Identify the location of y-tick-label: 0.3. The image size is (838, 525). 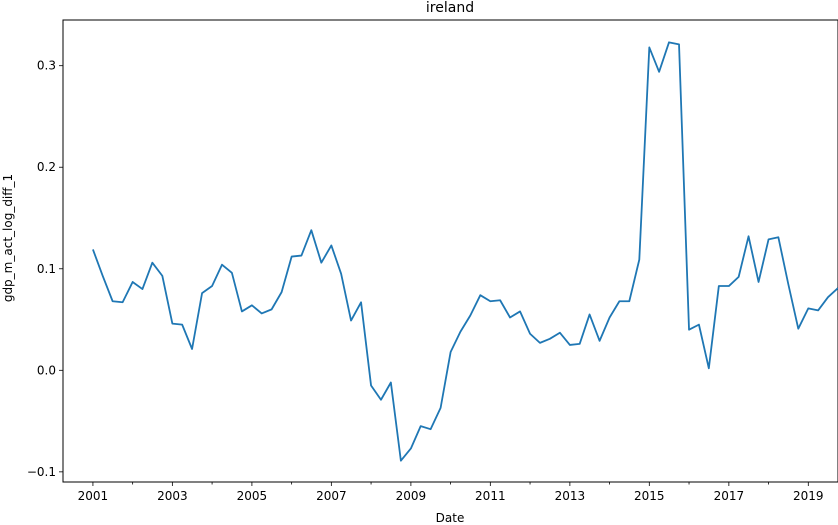
(46, 66).